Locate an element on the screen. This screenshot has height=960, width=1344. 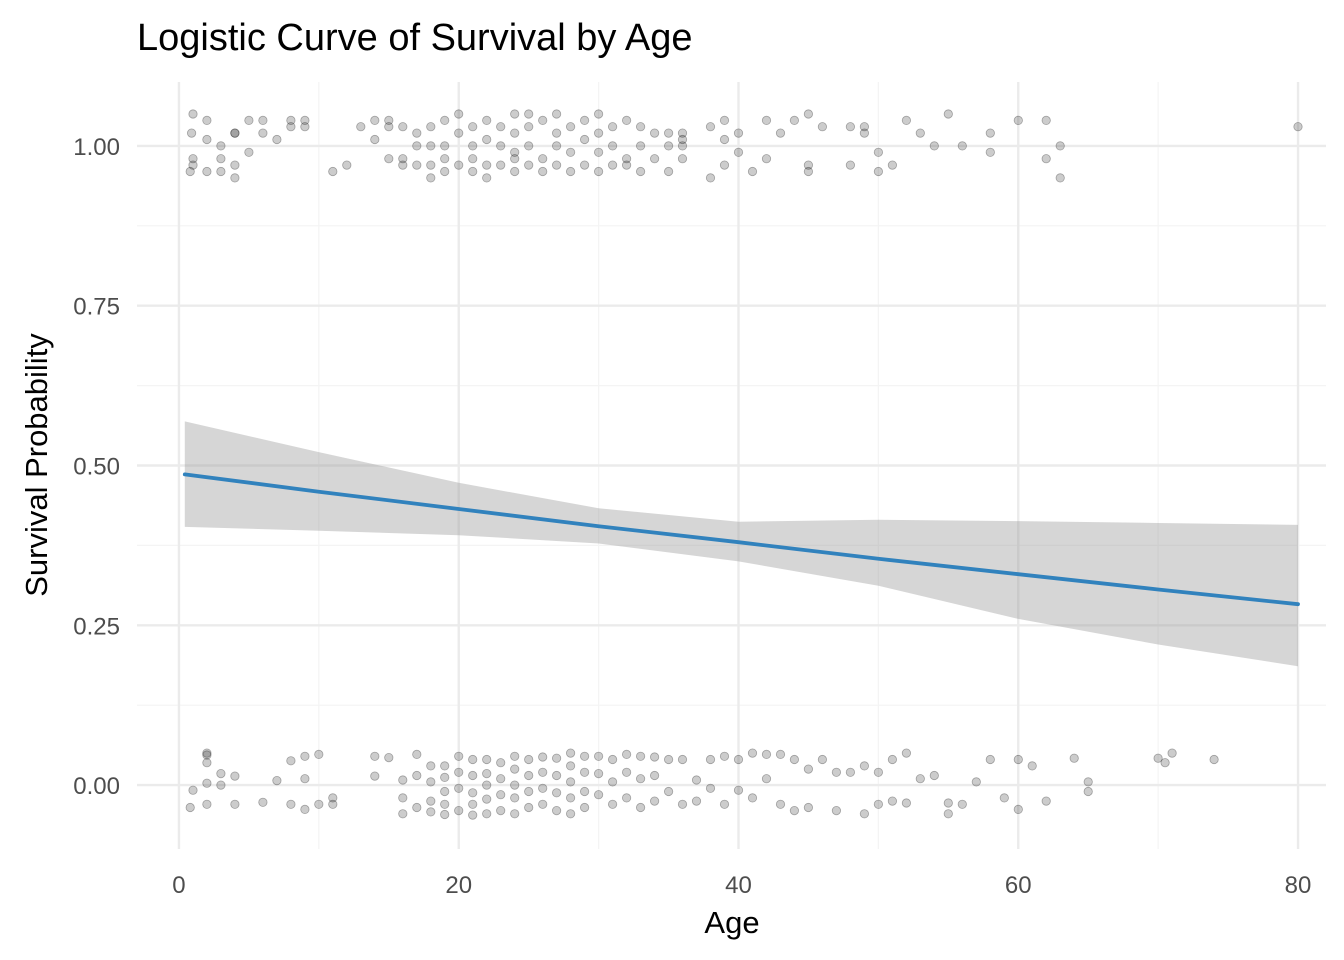
y-tick-label: 0.75 is located at coordinates (96, 307).